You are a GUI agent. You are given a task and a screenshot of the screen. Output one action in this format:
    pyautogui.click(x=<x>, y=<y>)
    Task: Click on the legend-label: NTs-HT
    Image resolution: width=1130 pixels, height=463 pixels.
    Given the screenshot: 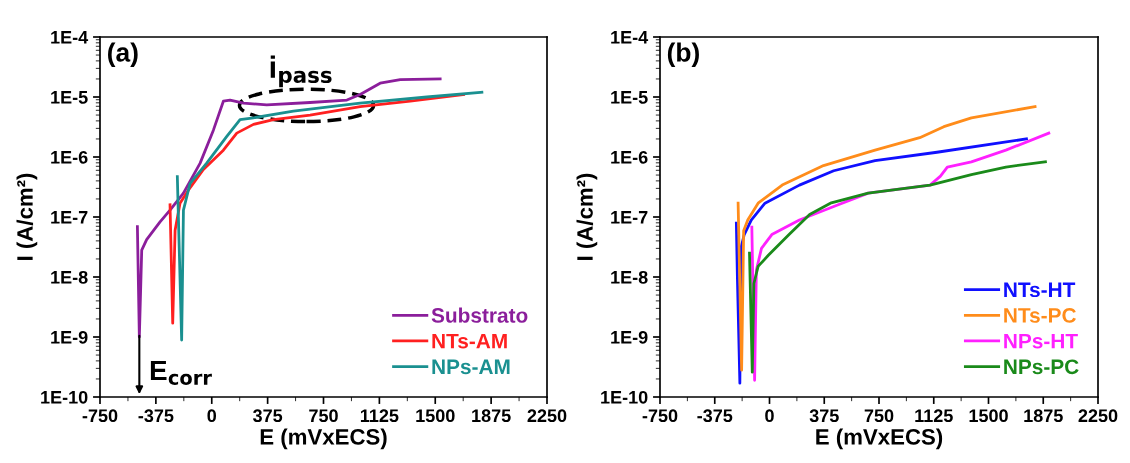 What is the action you would take?
    pyautogui.click(x=1040, y=290)
    